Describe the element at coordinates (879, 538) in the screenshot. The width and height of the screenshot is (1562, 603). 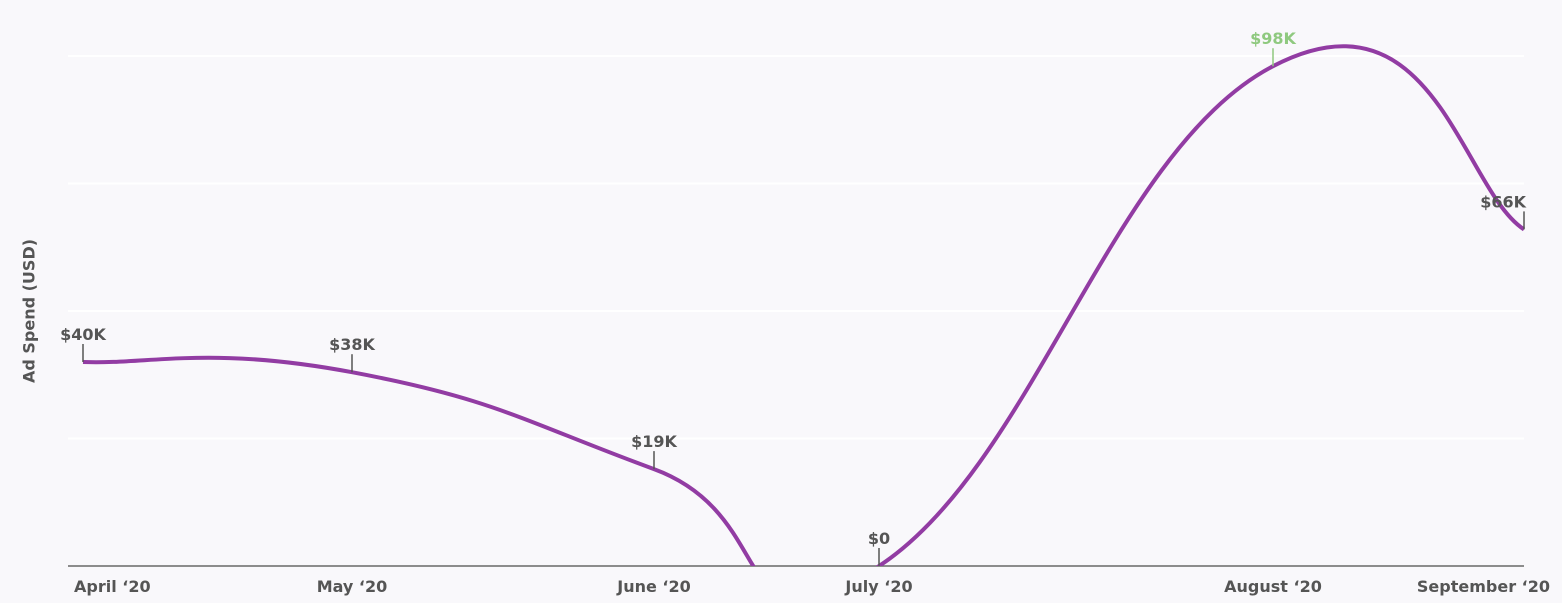
I see `value-label: $0` at that location.